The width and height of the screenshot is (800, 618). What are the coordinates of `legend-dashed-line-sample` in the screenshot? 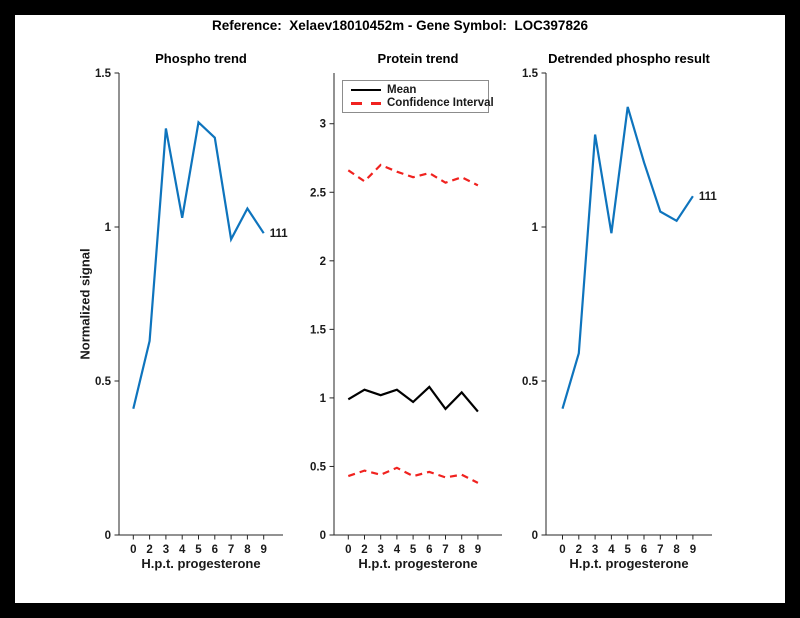 It's located at (366, 103).